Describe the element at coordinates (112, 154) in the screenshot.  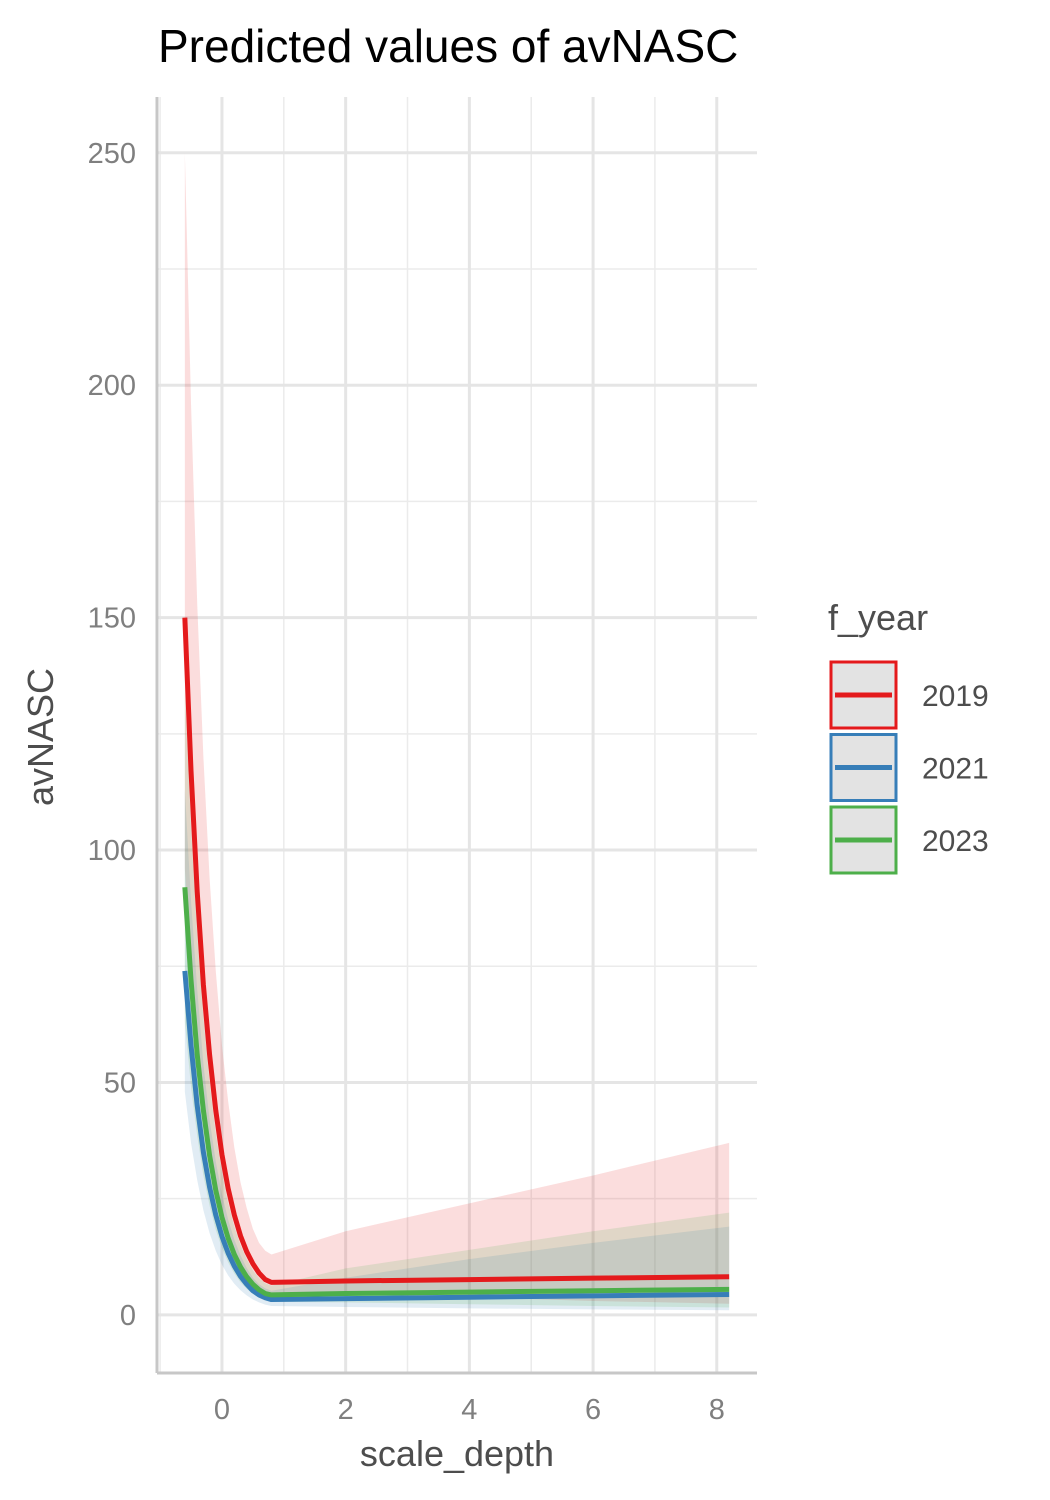
I see `y-tick-label: 250` at that location.